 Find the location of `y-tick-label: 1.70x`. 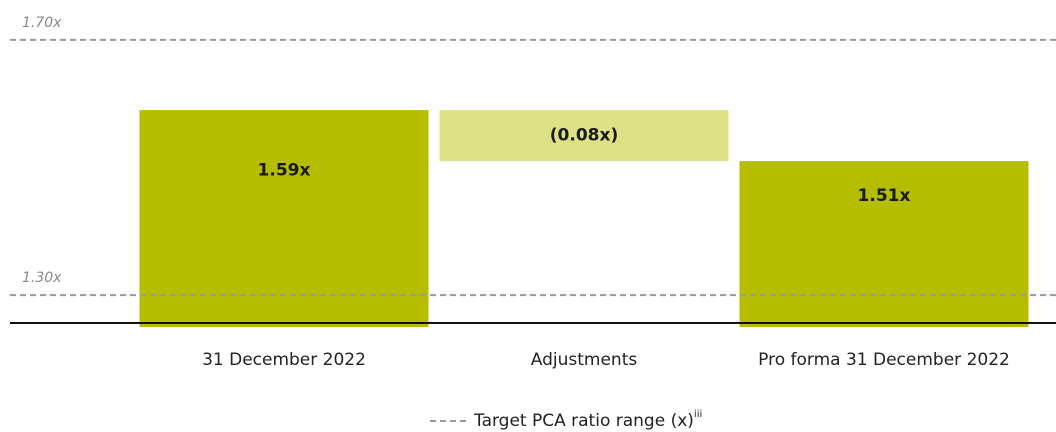

y-tick-label: 1.70x is located at coordinates (42, 23).